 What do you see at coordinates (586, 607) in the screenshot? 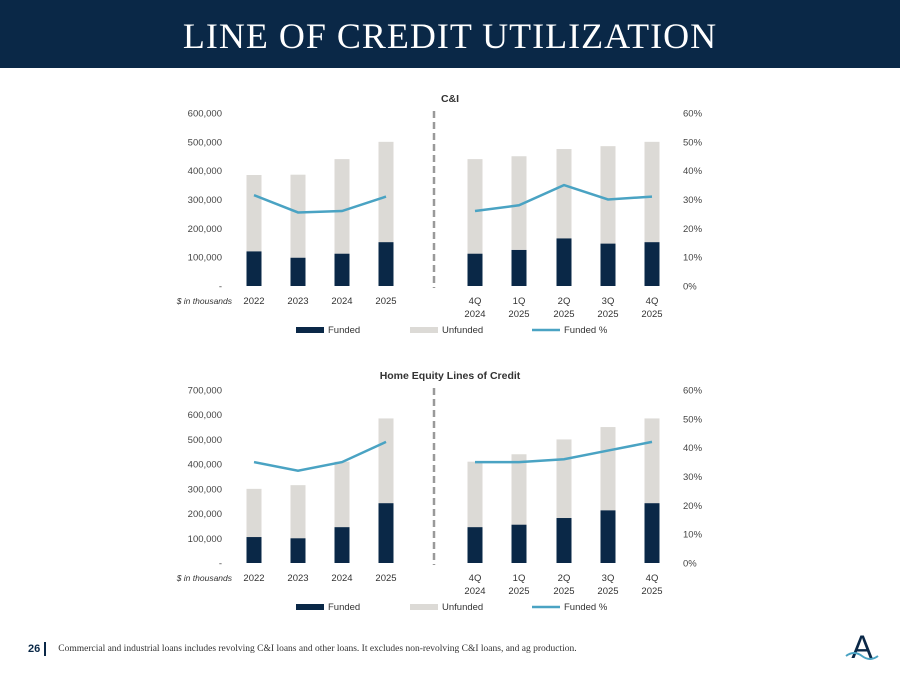
I see `legend-label-funded-pct: Funded %` at bounding box center [586, 607].